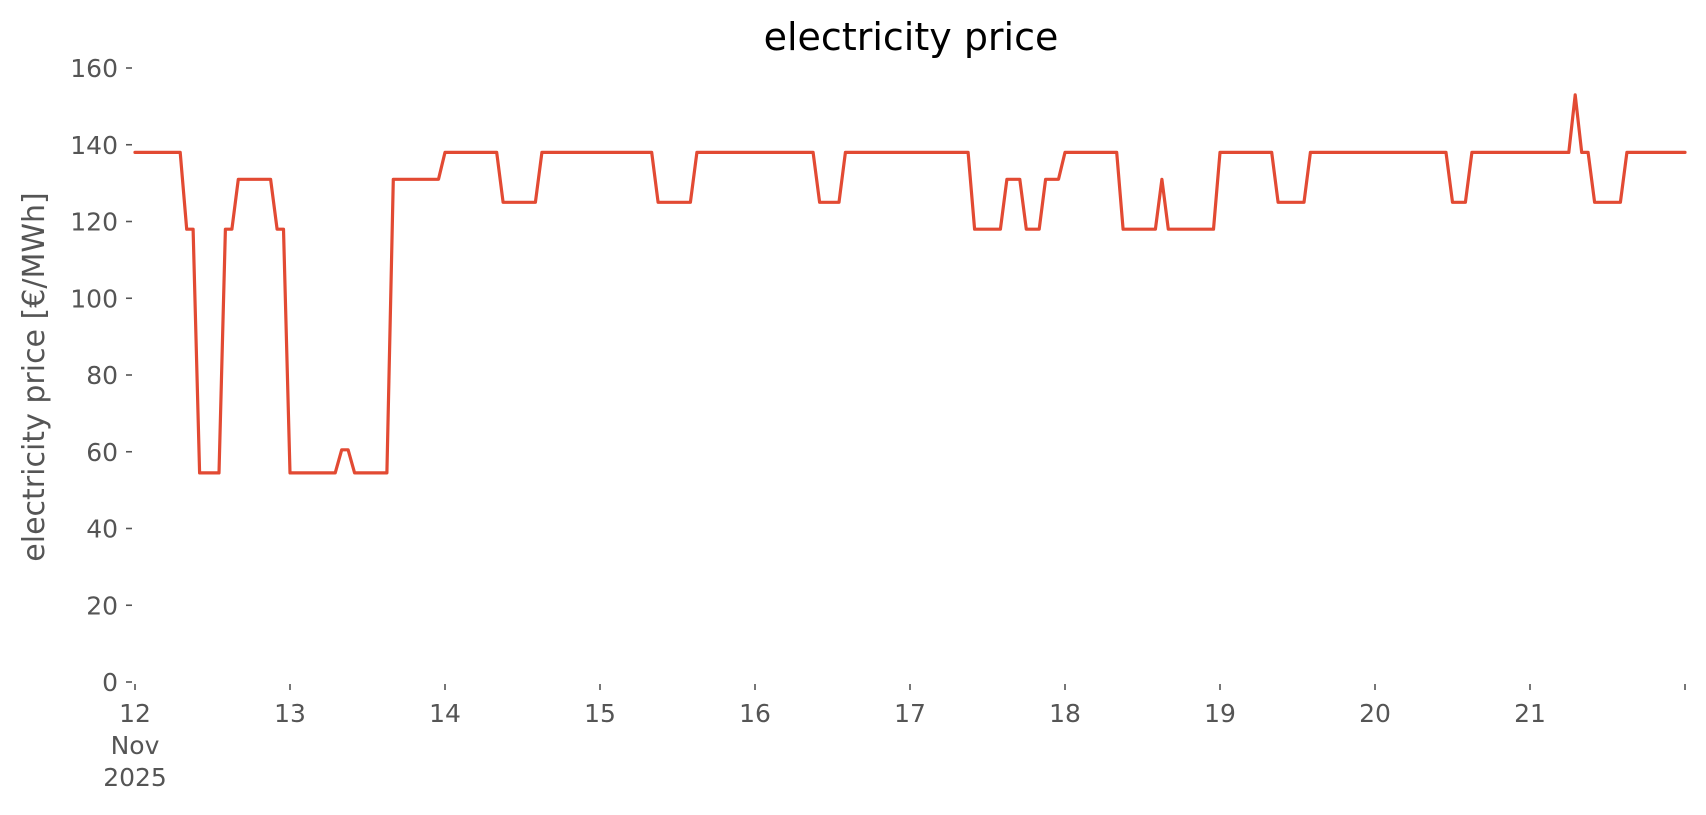  I want to click on x-tick-label: 21, so click(1530, 713).